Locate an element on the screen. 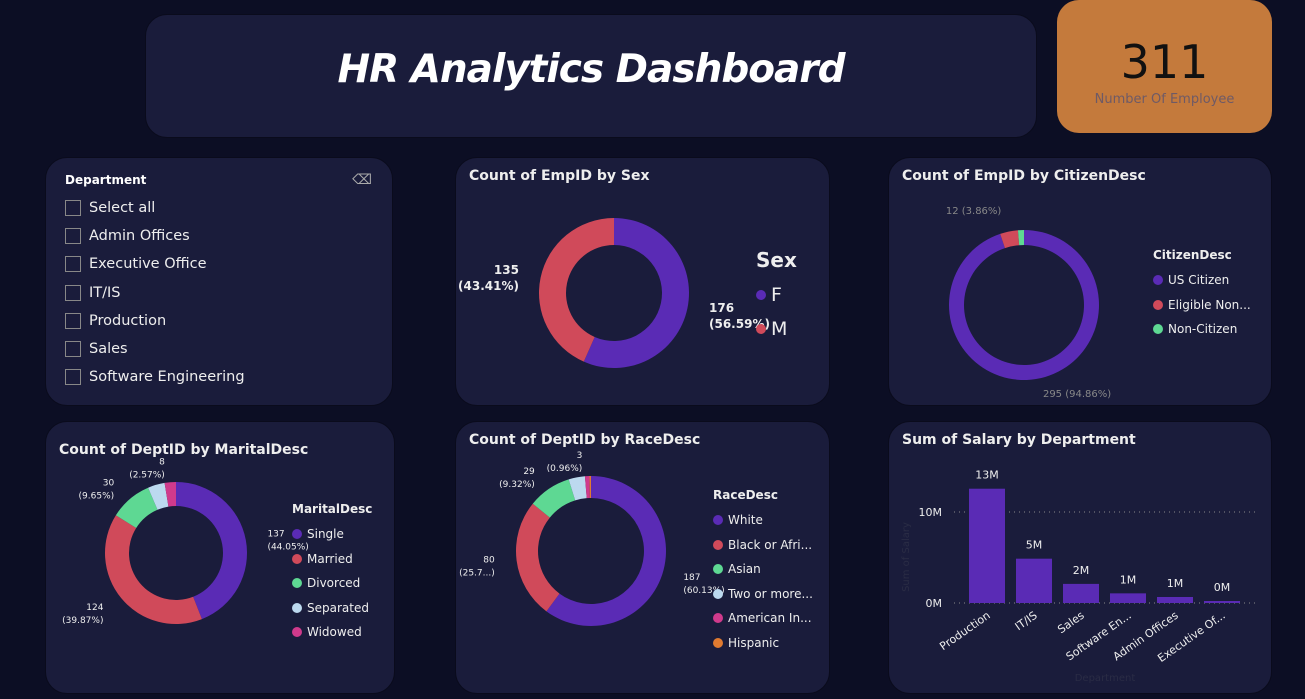 Image resolution: width=1305 pixels, height=699 pixels. slicer-item: IT/IS is located at coordinates (155, 293).